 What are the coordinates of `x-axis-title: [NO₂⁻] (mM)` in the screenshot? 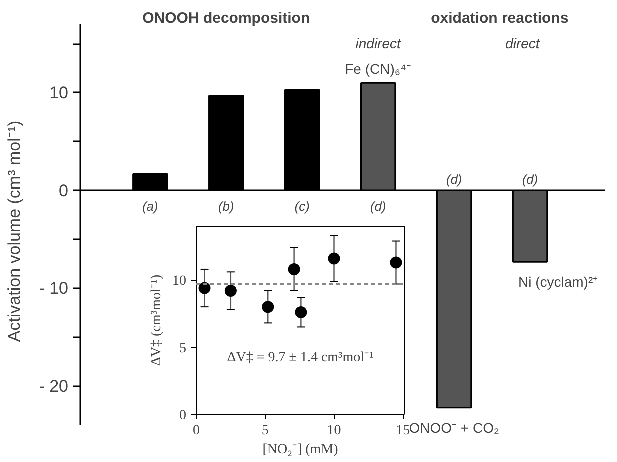 It's located at (300, 450).